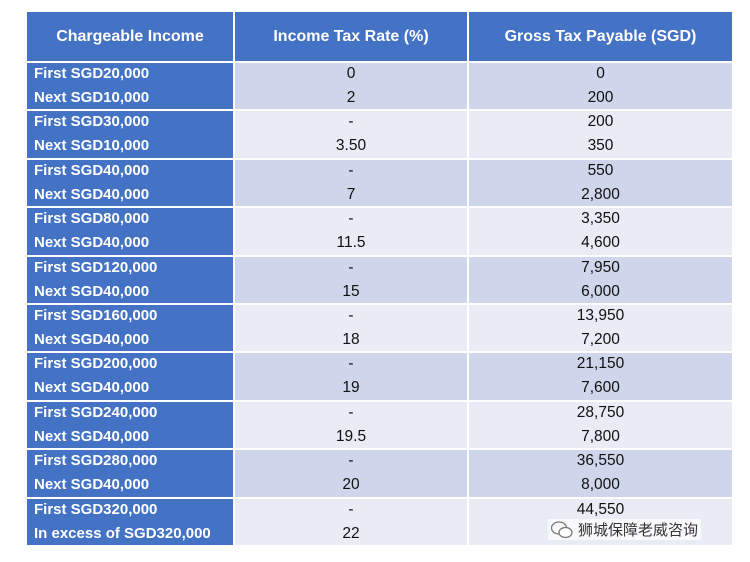  I want to click on cell-line: 2,800, so click(600, 194).